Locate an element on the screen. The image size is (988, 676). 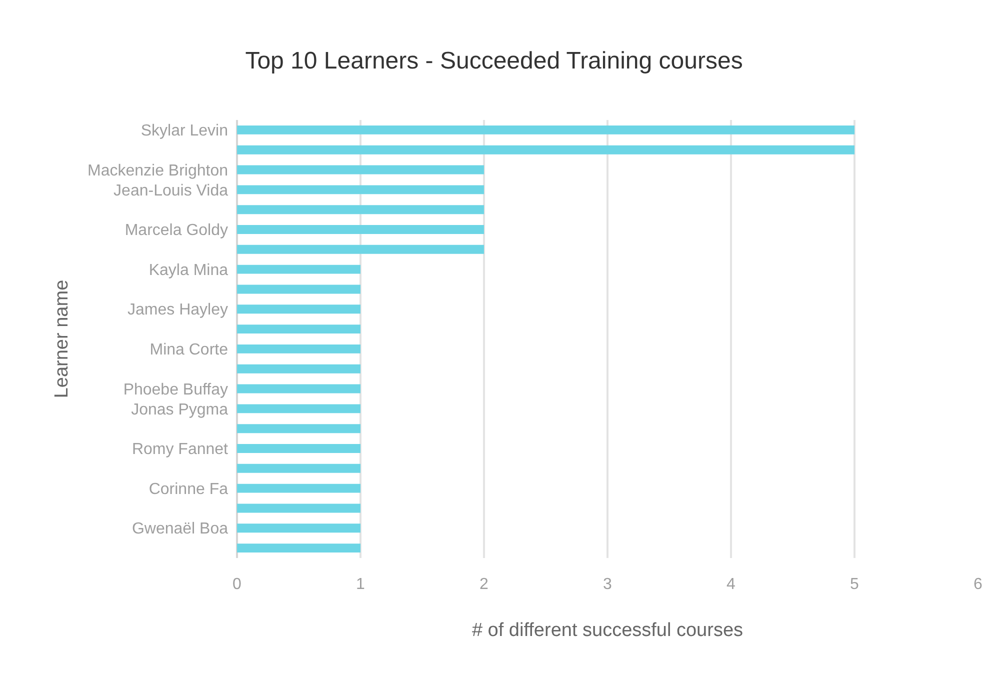
y-tick-label: Skylar Levin is located at coordinates (184, 131).